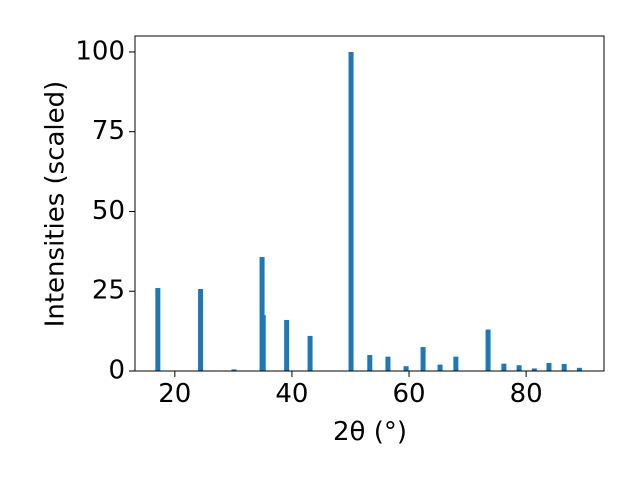 The height and width of the screenshot is (480, 640). What do you see at coordinates (100, 51) in the screenshot?
I see `y-tick-label: 100` at bounding box center [100, 51].